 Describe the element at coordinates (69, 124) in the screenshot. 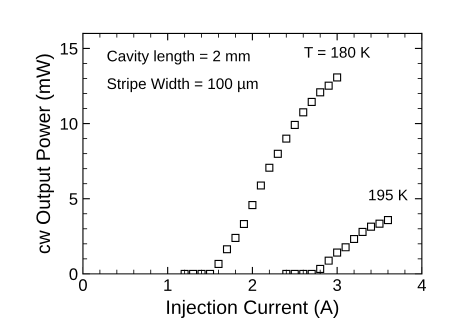

I see `y-tick-label: 10` at that location.